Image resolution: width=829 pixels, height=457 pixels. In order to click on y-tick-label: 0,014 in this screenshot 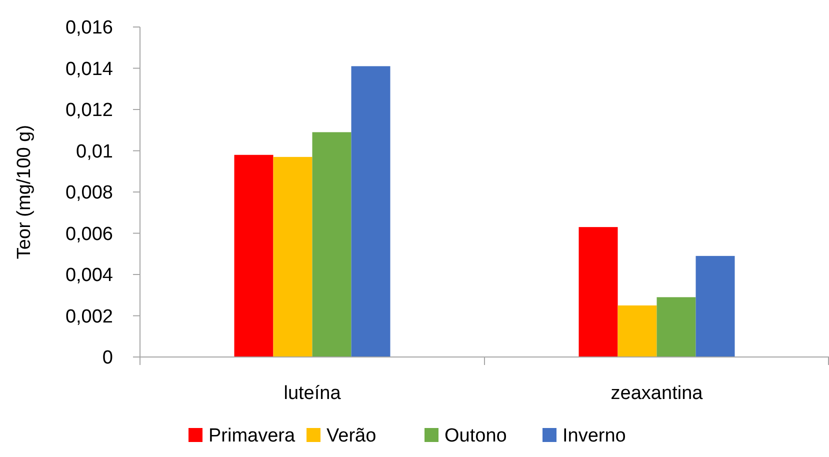, I will do `click(89, 69)`.